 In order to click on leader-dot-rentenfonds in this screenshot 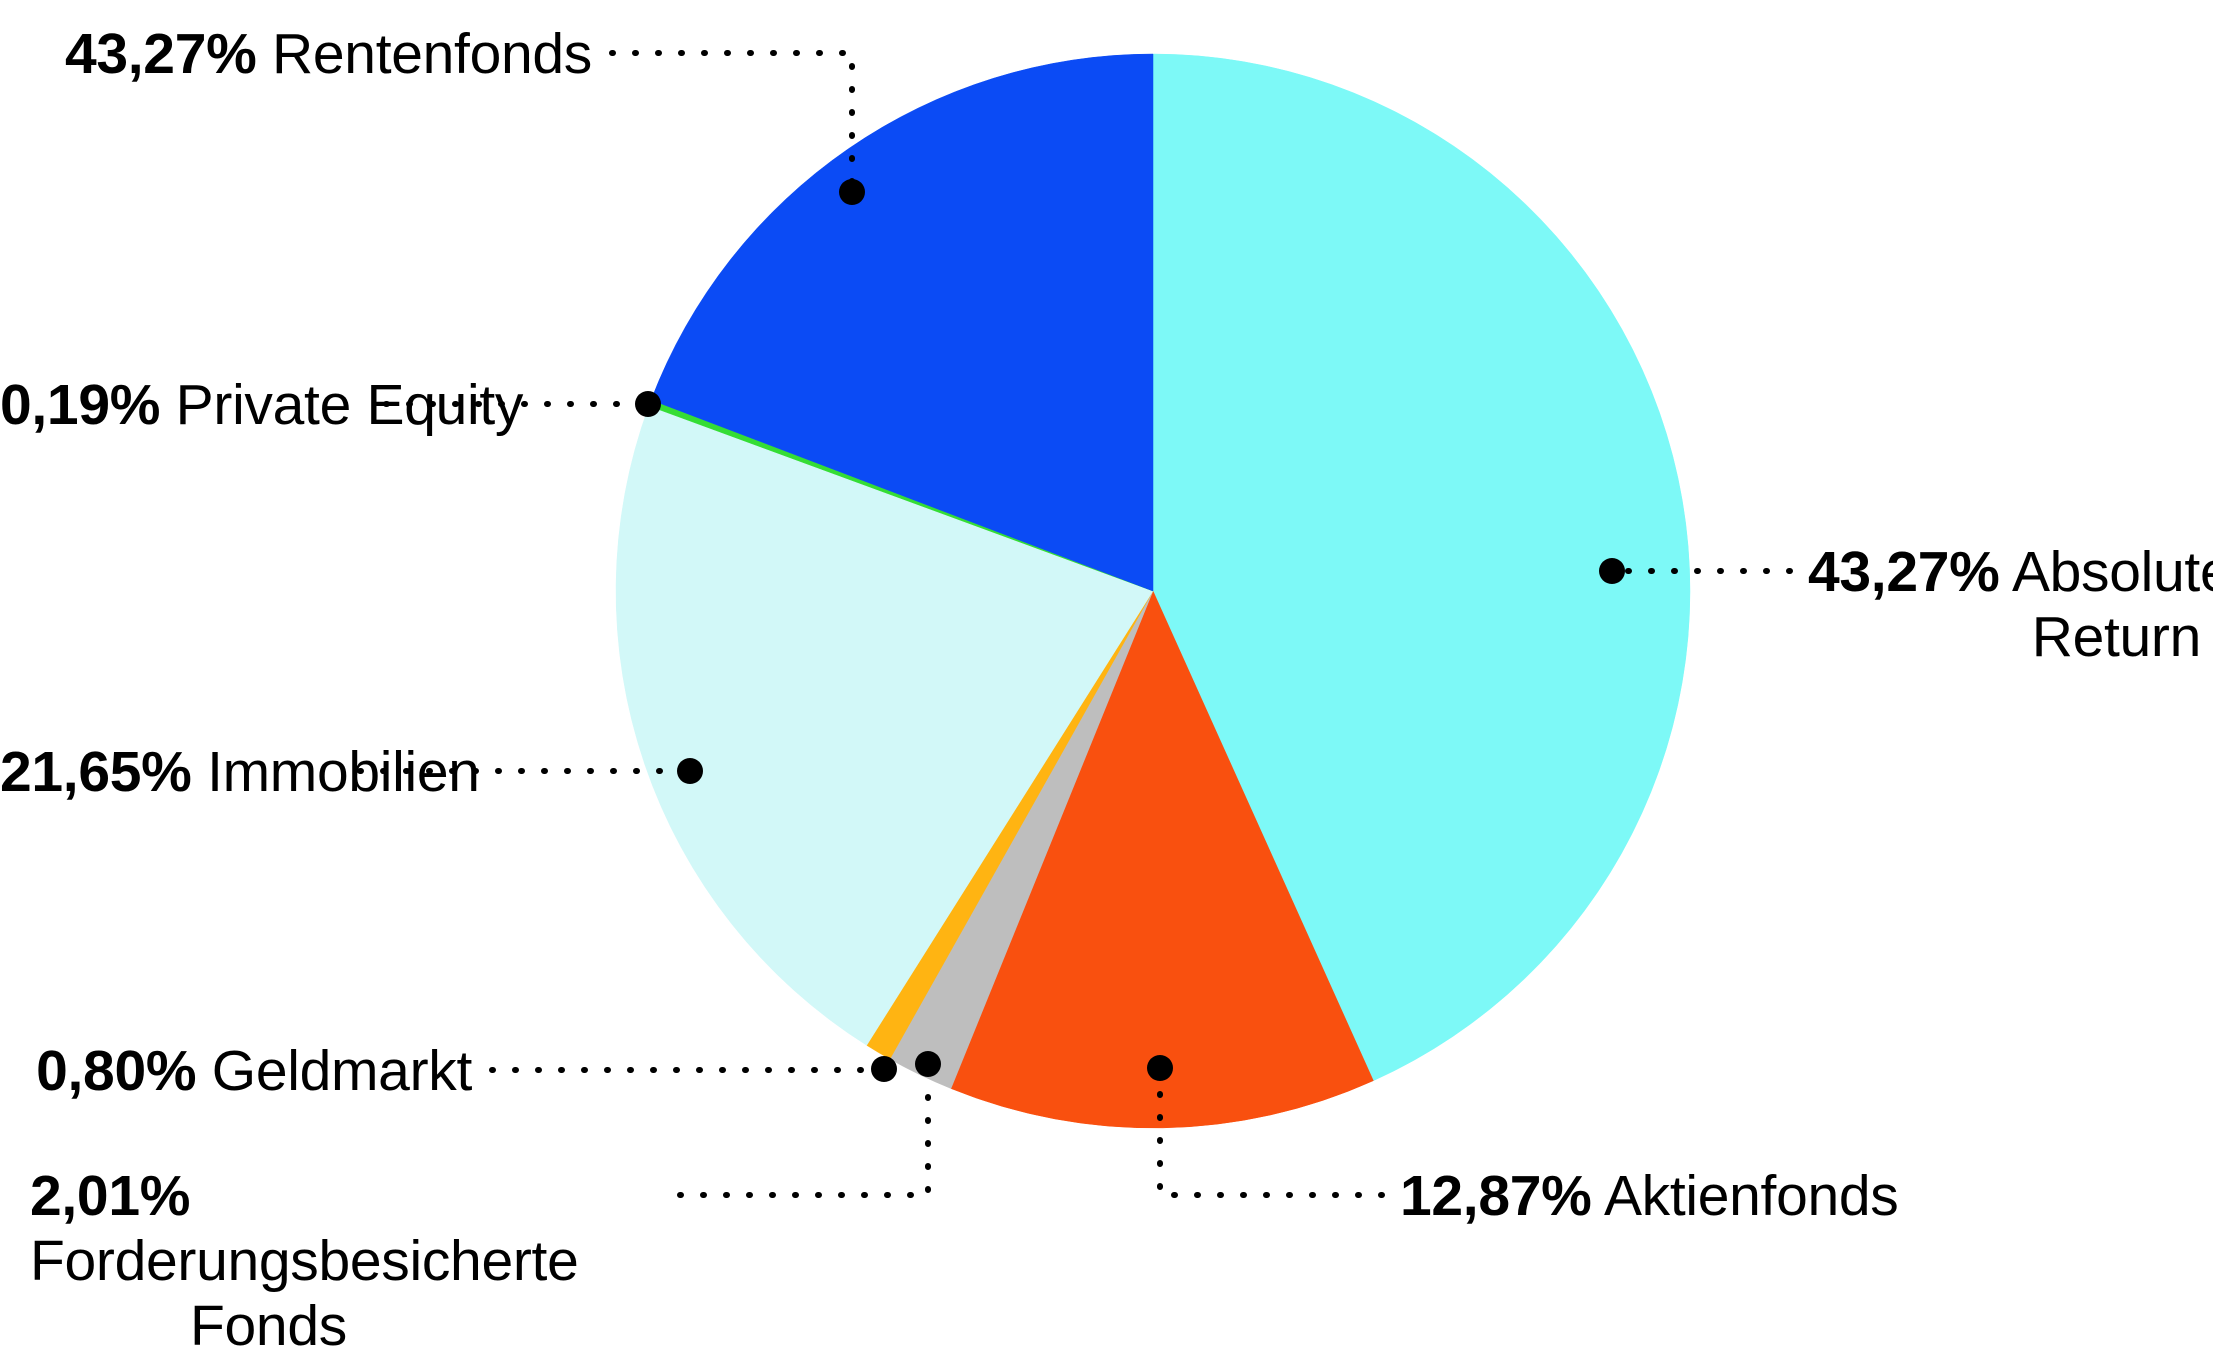, I will do `click(852, 192)`.